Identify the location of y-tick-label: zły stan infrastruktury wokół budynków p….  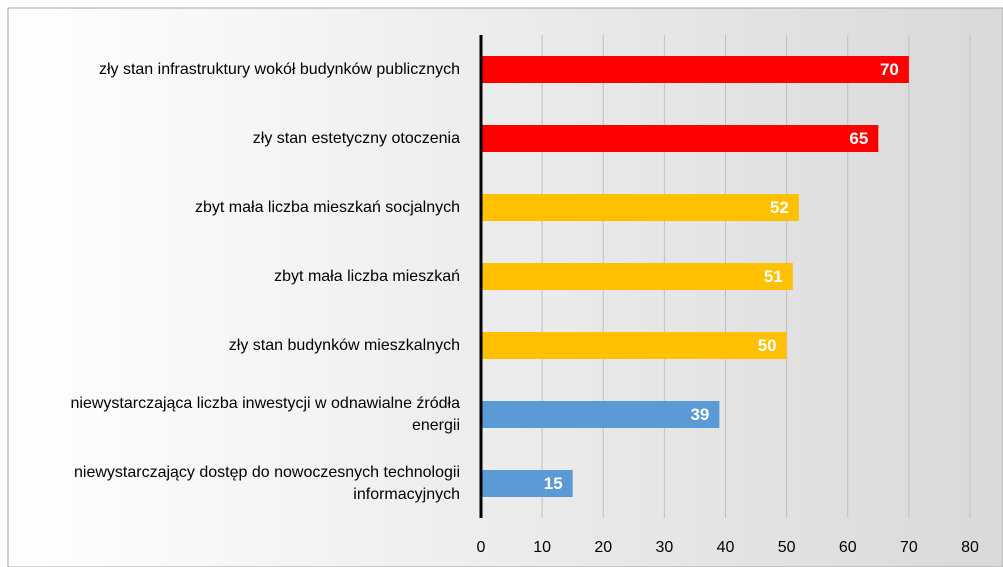
(279, 69).